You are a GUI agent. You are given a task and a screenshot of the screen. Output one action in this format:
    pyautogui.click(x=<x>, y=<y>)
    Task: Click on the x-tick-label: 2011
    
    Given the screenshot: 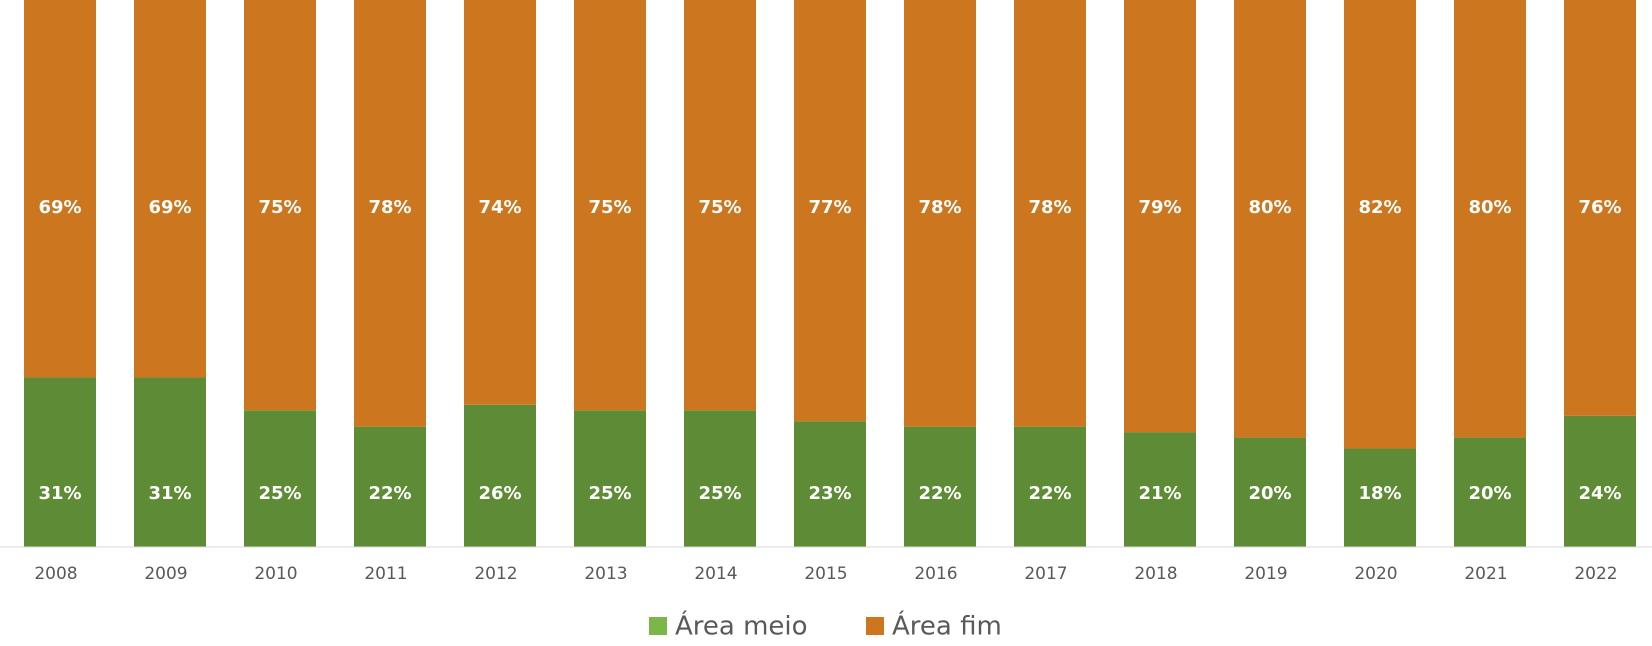 What is the action you would take?
    pyautogui.click(x=385, y=574)
    